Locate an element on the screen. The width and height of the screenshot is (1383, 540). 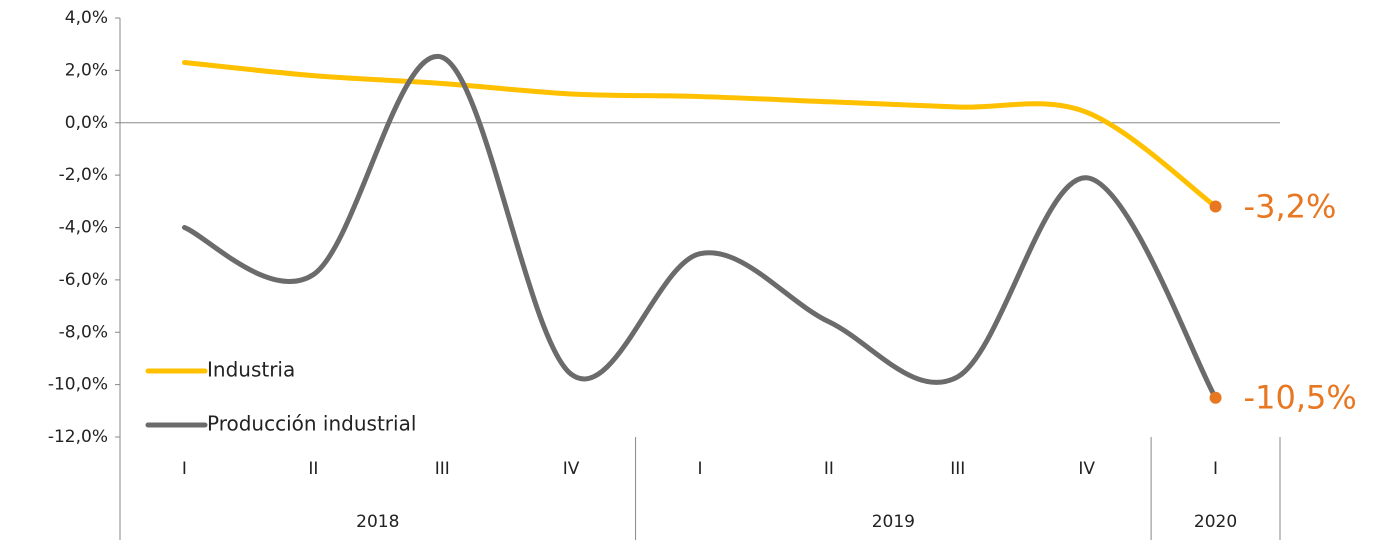
y-tick-label: -2,0% is located at coordinates (83, 175).